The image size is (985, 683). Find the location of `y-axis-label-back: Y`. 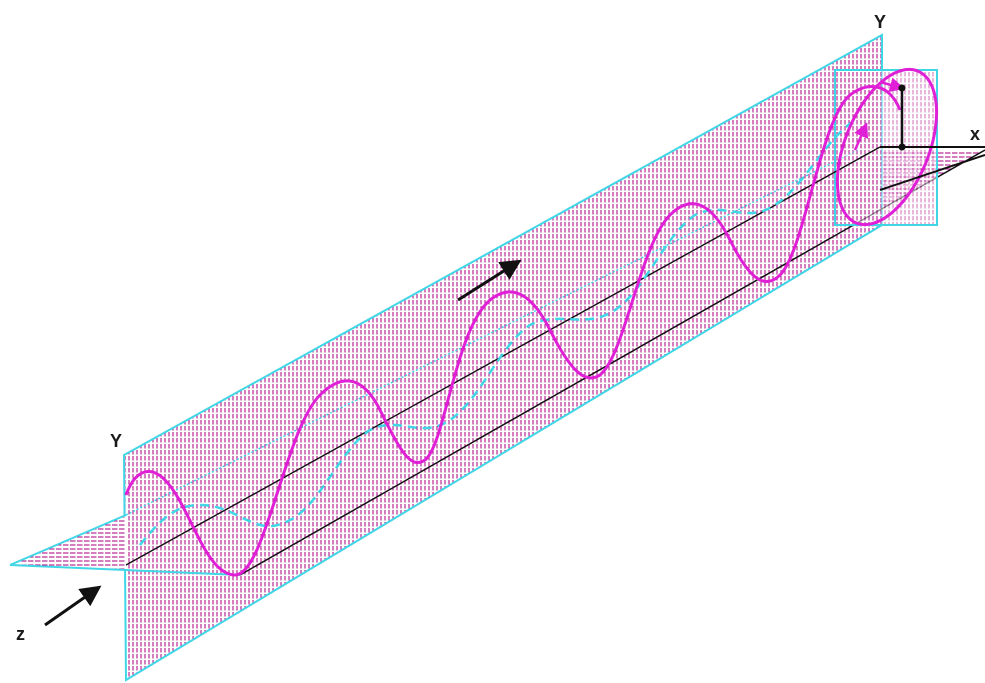

y-axis-label-back: Y is located at coordinates (880, 22).